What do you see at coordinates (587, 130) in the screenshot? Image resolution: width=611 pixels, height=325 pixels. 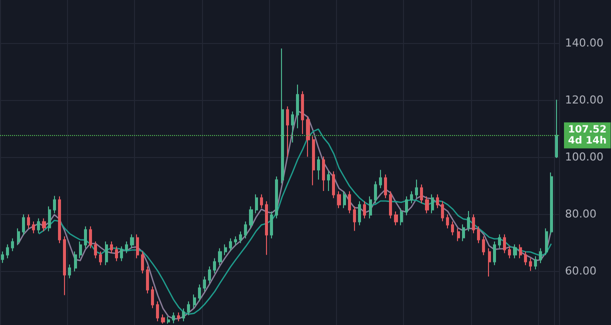 I see `ref-line-label: 107.52` at bounding box center [587, 130].